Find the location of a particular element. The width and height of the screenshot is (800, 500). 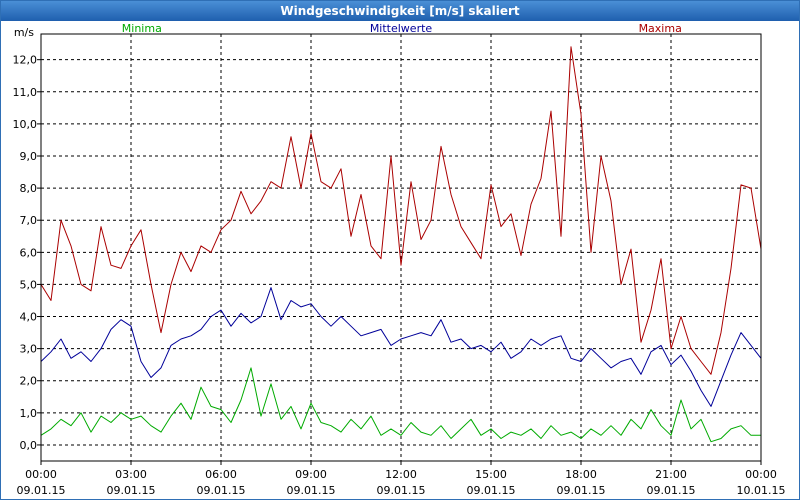

legend-entry-minima: Minima is located at coordinates (142, 28).